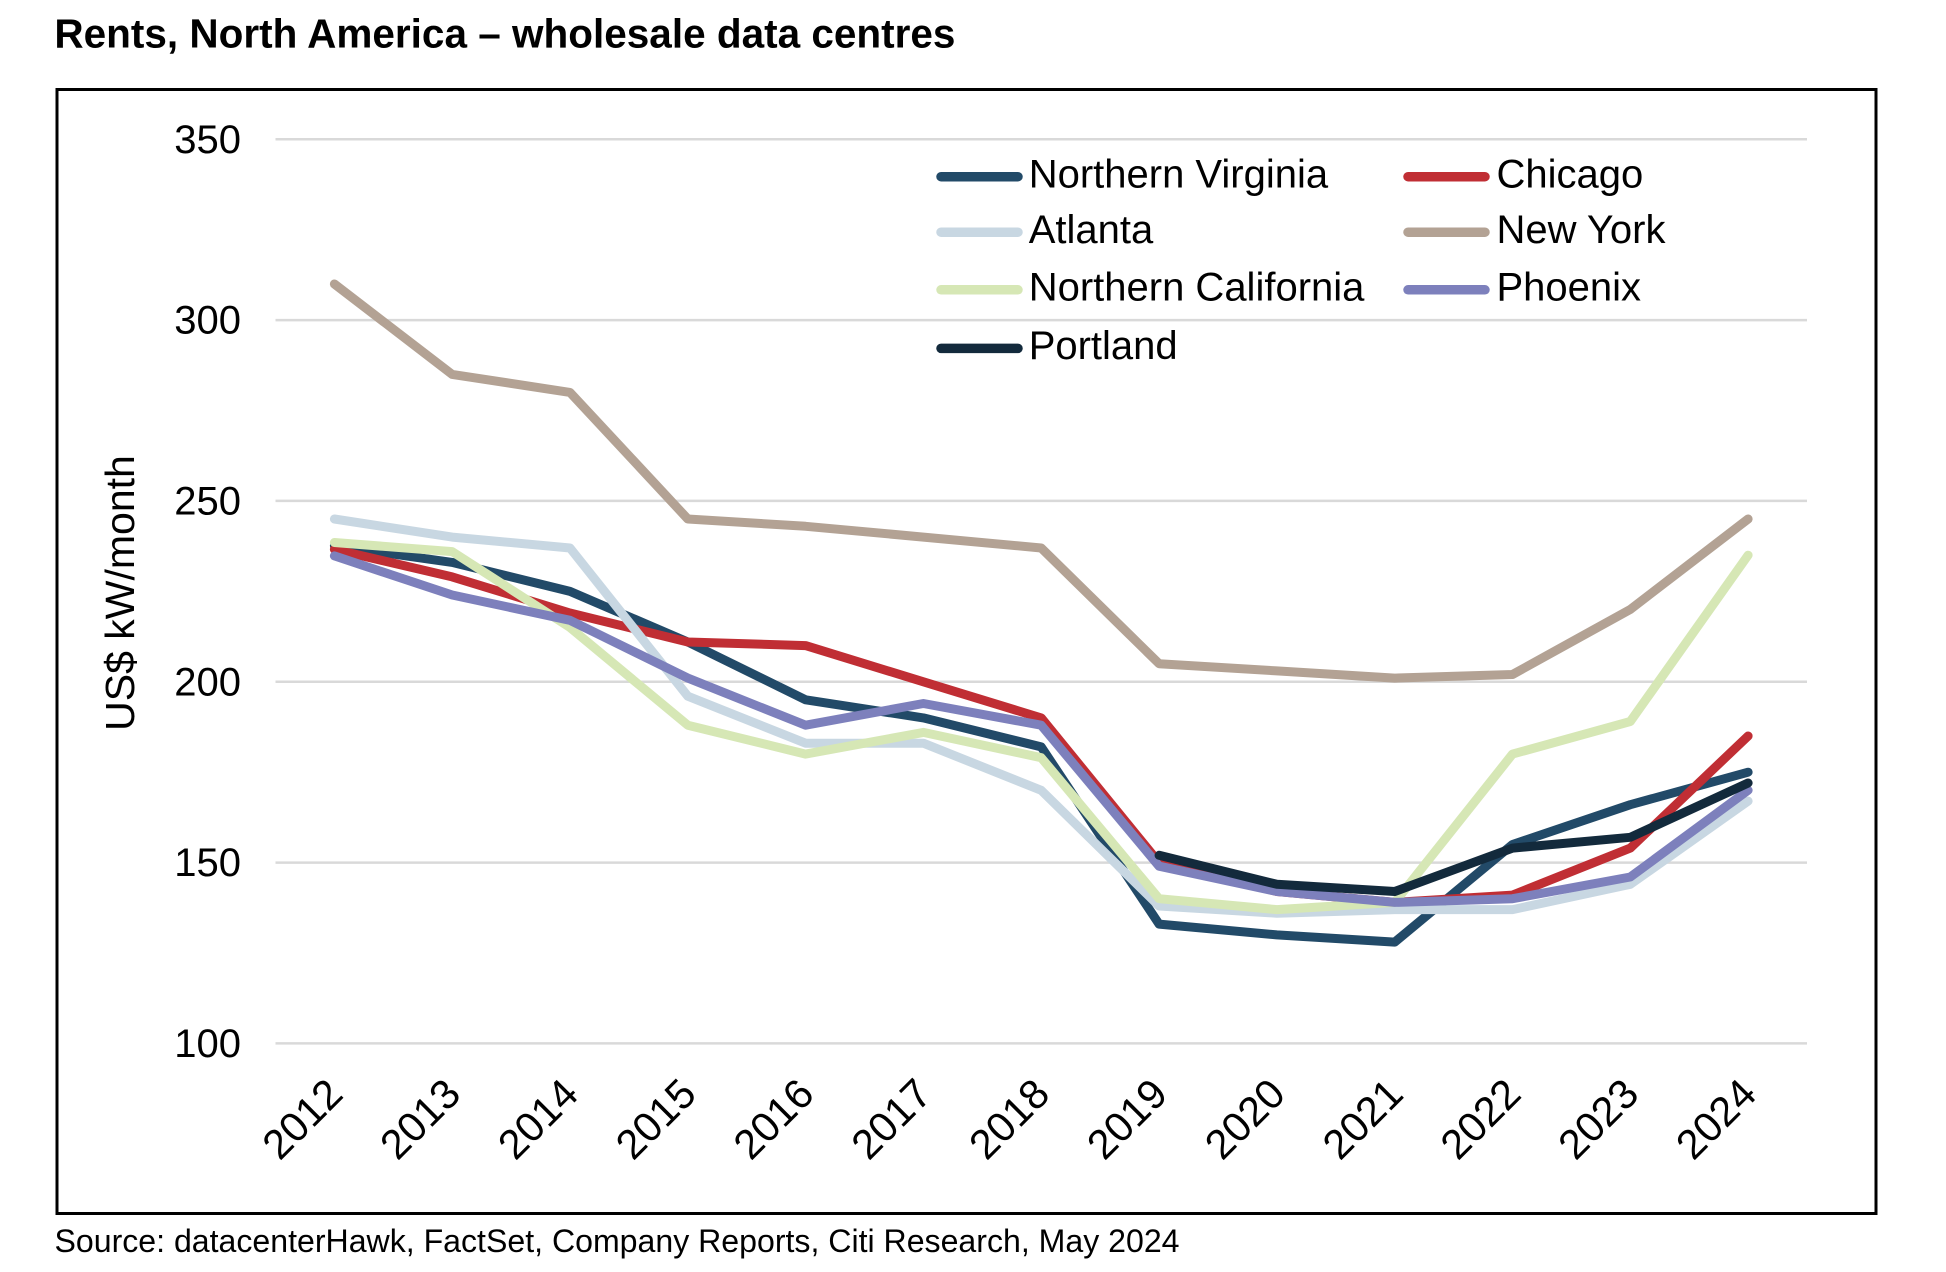  What do you see at coordinates (1569, 287) in the screenshot?
I see `svg-text: Phoenix` at bounding box center [1569, 287].